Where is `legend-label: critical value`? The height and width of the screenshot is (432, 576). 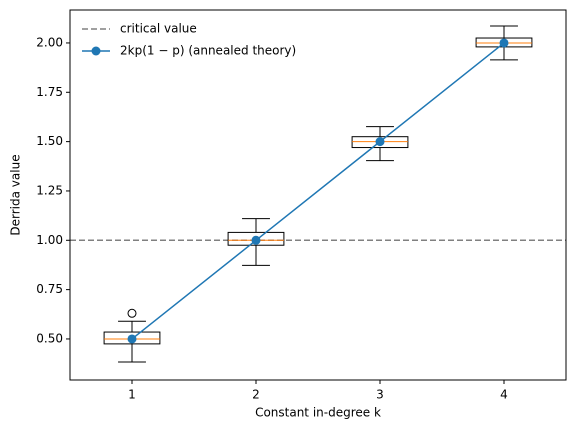
legend-label: critical value is located at coordinates (158, 29).